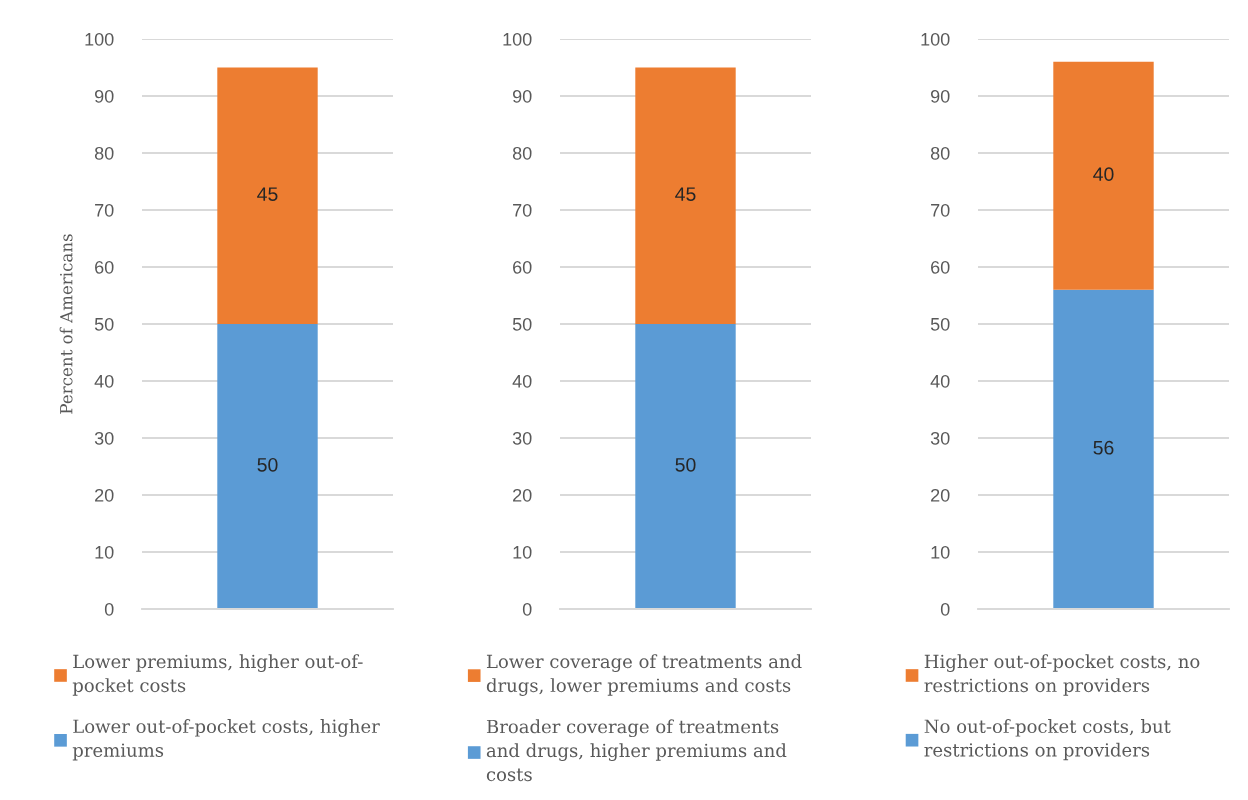 The width and height of the screenshot is (1248, 800). I want to click on data-label: 56, so click(1103, 447).